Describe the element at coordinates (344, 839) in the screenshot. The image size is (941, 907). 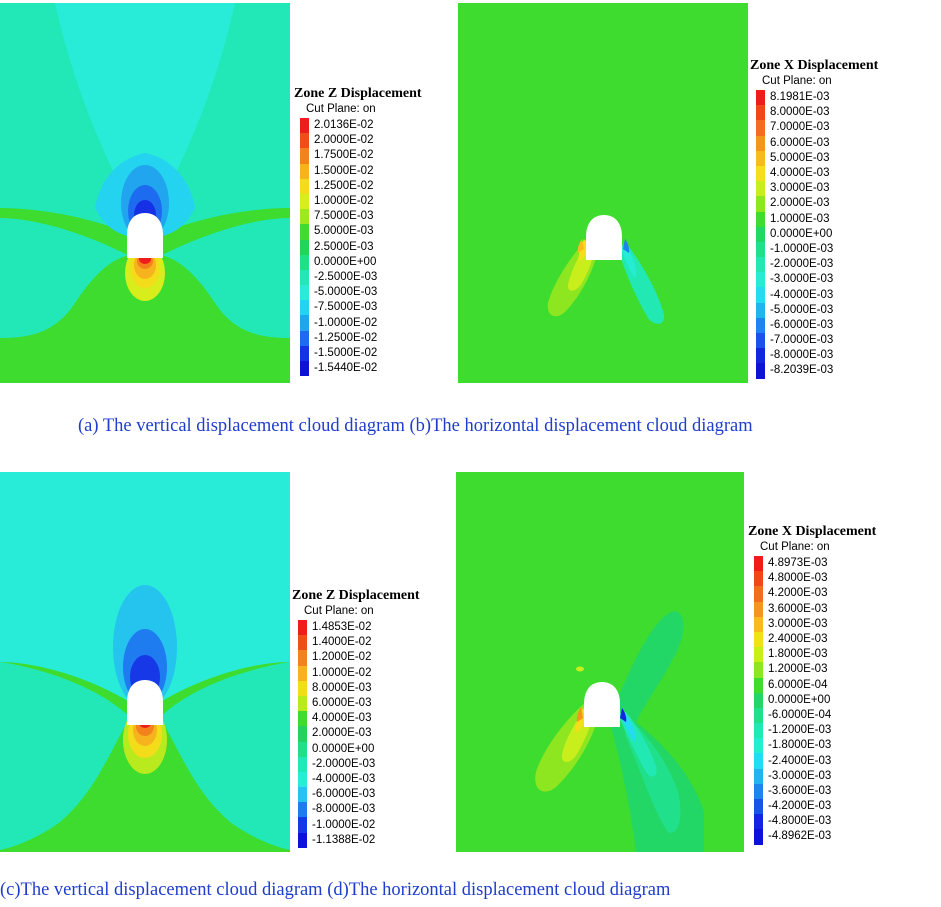
I see `legend-level-label: -1.1388E-02` at that location.